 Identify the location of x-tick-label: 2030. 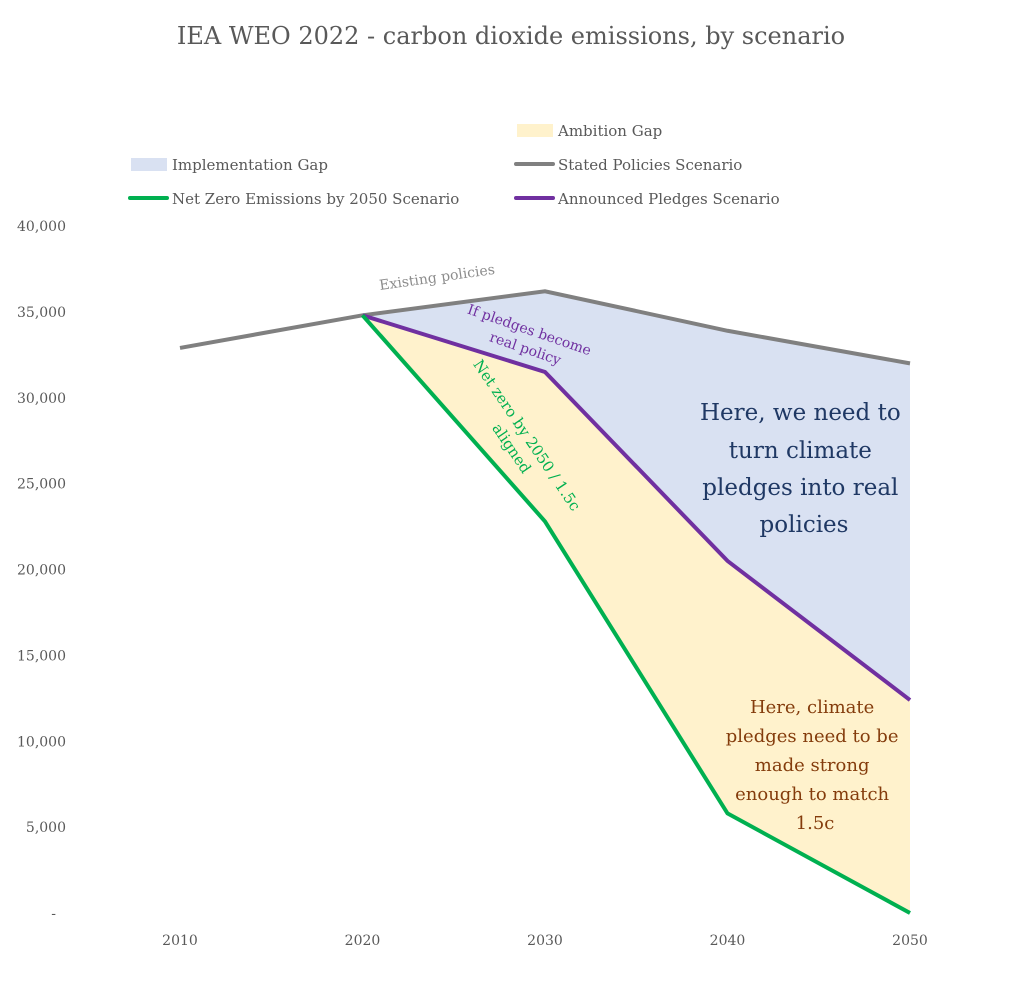
(545, 941).